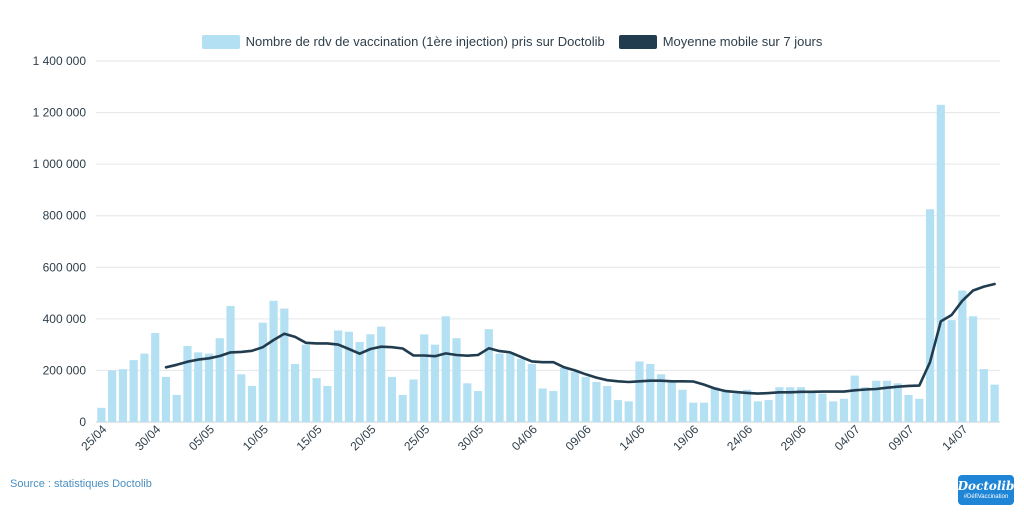  Describe the element at coordinates (65, 216) in the screenshot. I see `y-tick-label: 800 000` at that location.